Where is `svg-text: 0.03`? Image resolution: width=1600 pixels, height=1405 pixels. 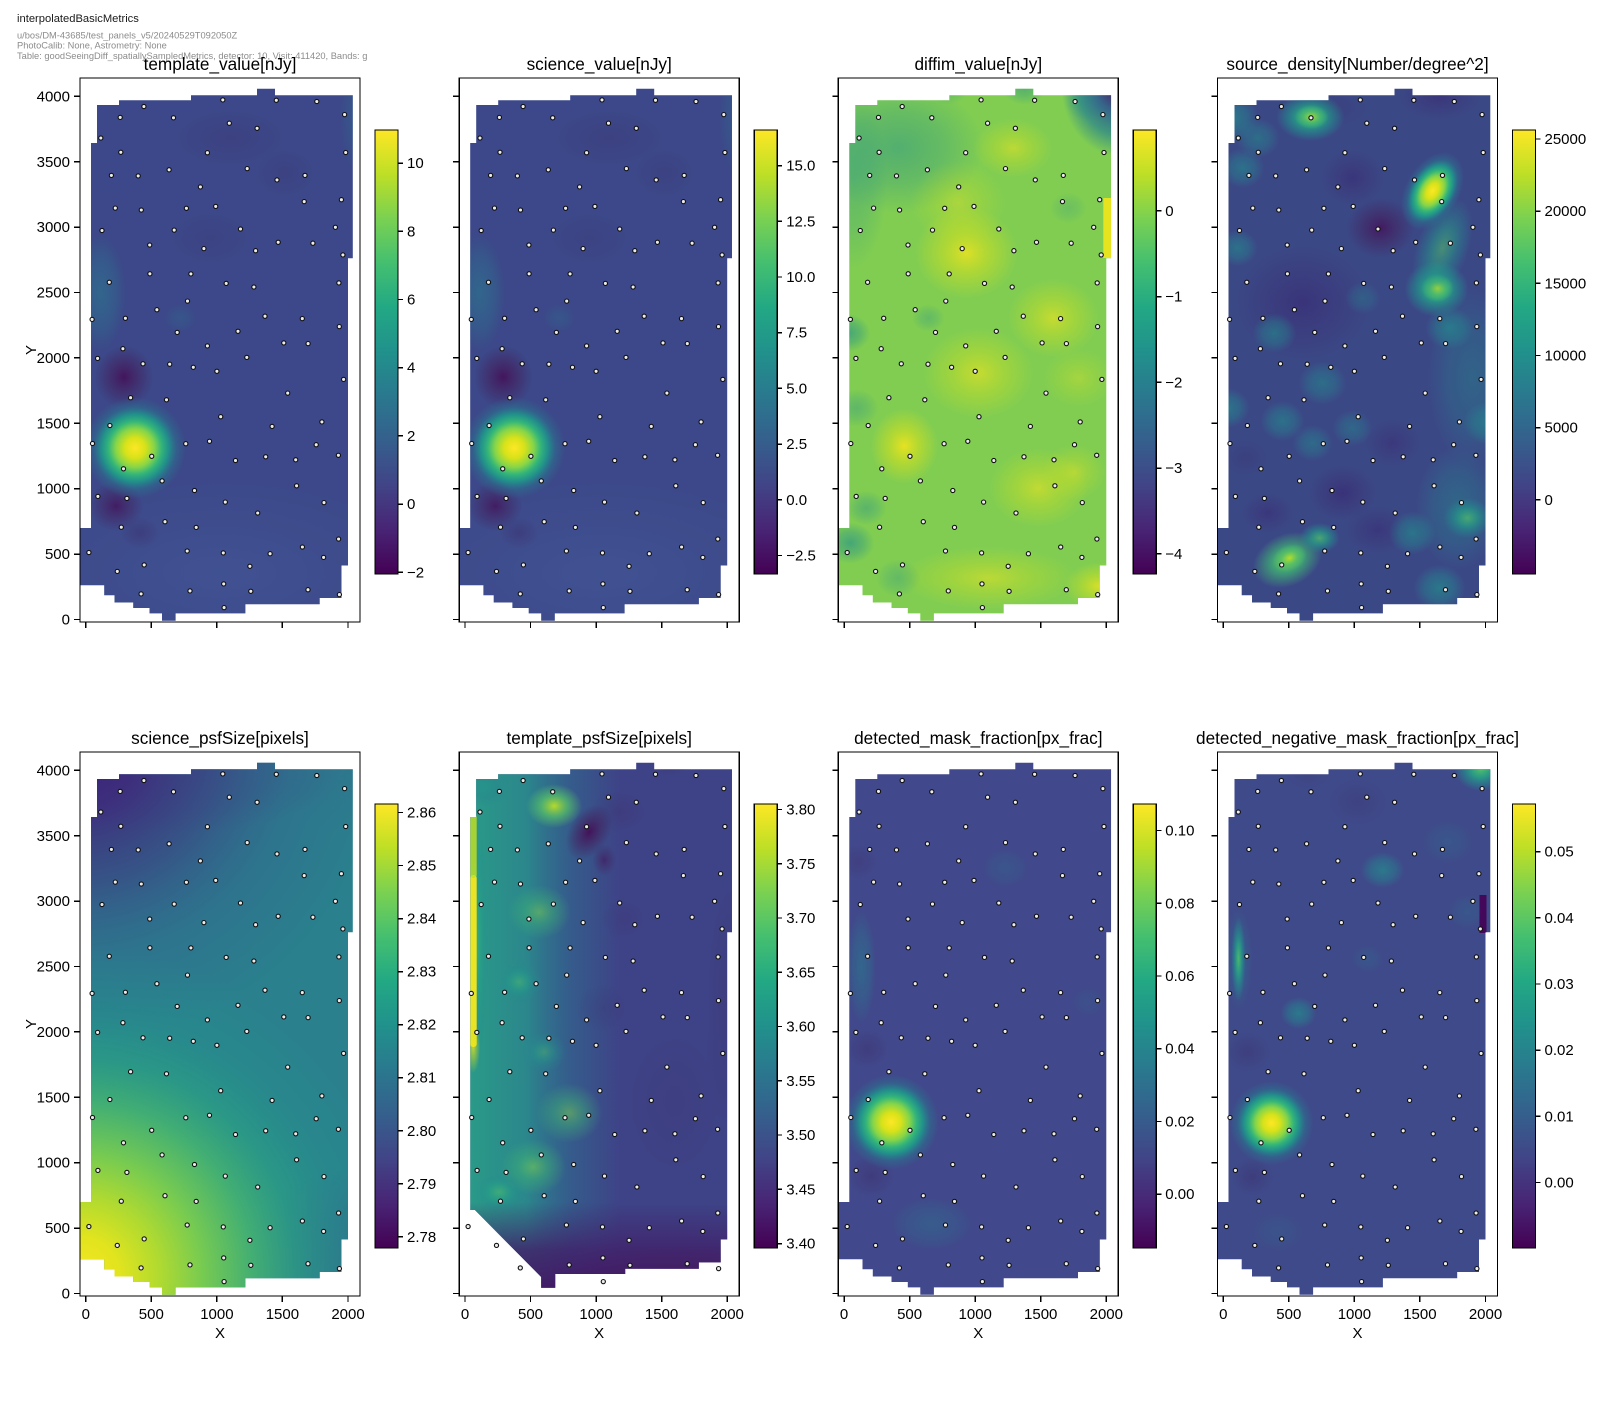 svg-text: 0.03 is located at coordinates (1559, 984).